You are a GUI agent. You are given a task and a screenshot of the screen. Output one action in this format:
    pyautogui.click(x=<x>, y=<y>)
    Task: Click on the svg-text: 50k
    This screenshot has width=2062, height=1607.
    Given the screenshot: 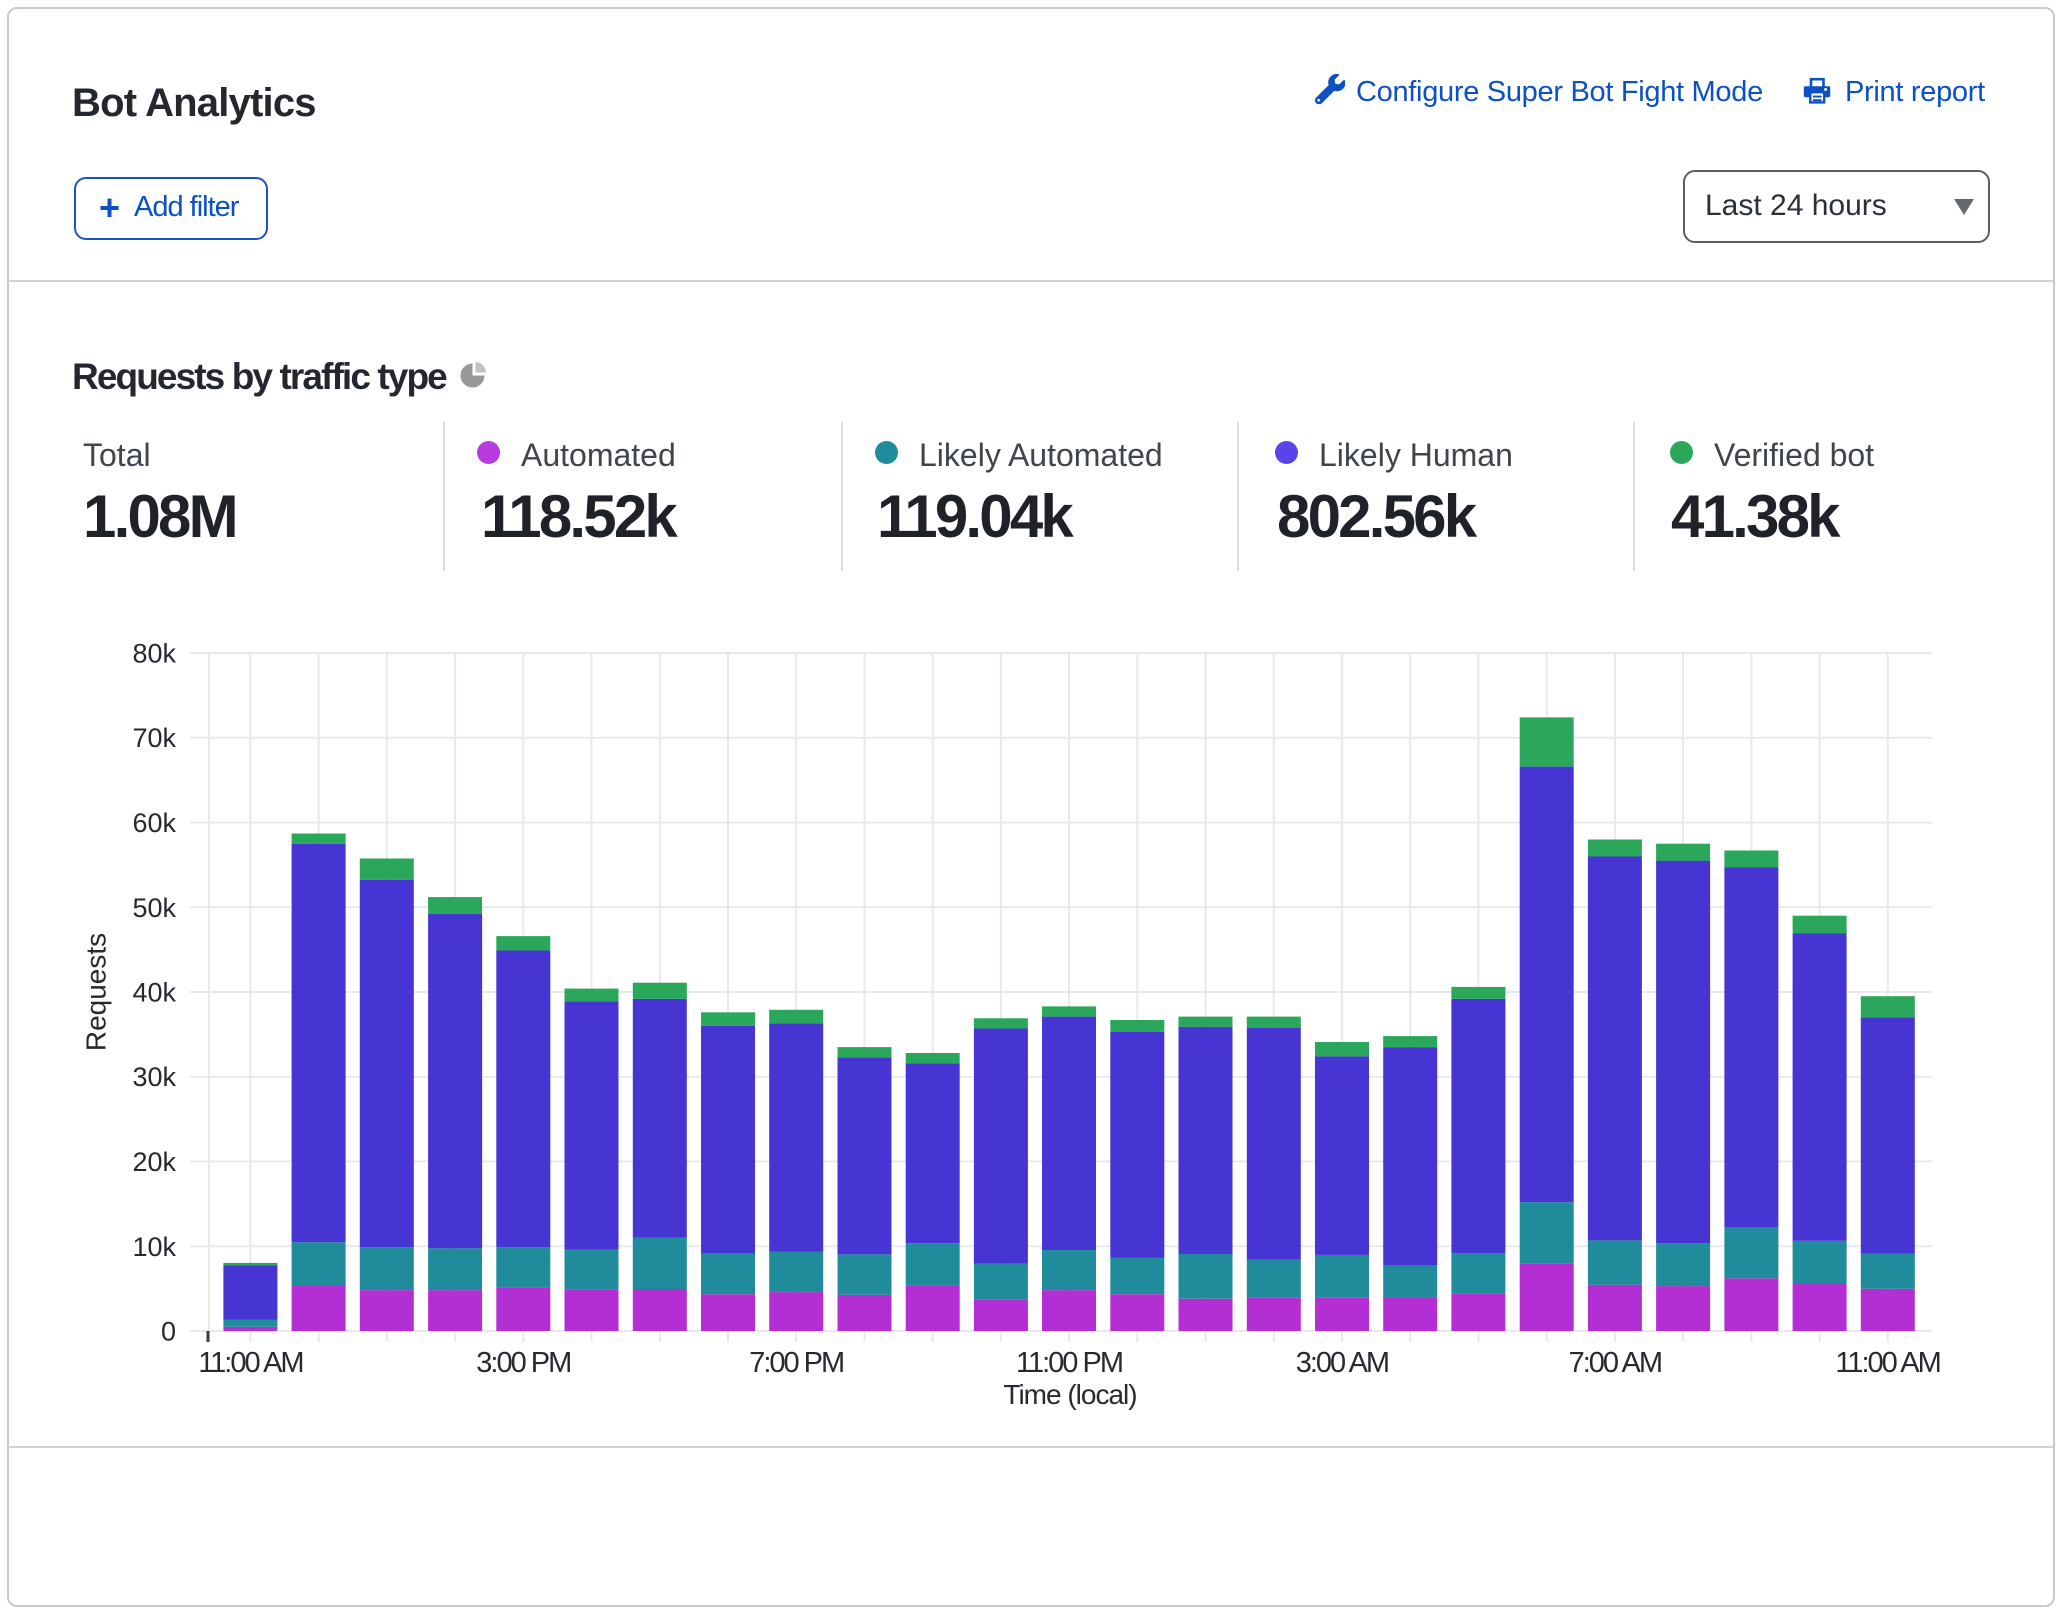 What is the action you would take?
    pyautogui.click(x=154, y=908)
    